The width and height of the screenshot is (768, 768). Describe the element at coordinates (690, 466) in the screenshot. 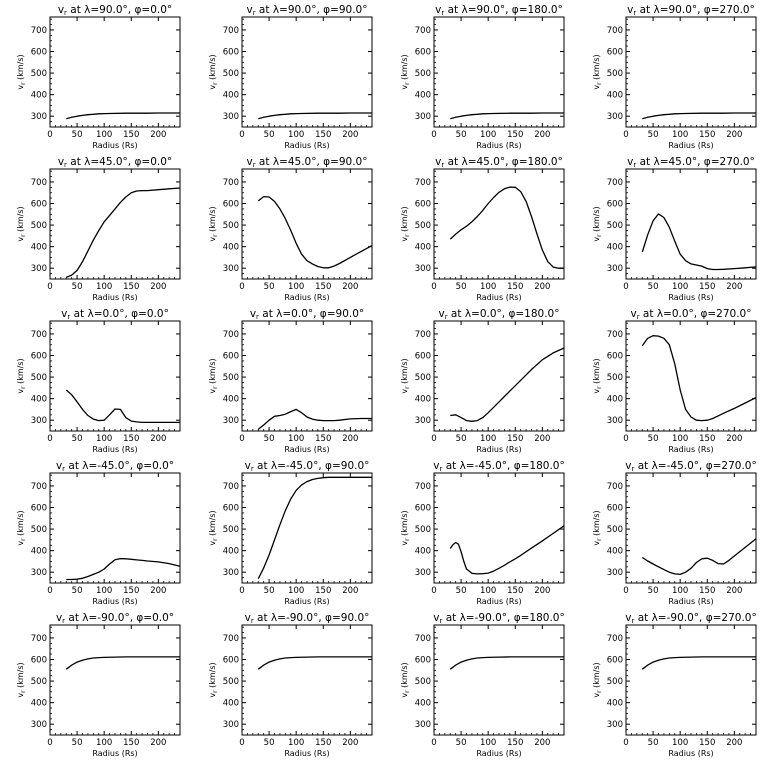

I see `panel-title: vr at λ=-45.0°, φ=270.0°` at that location.